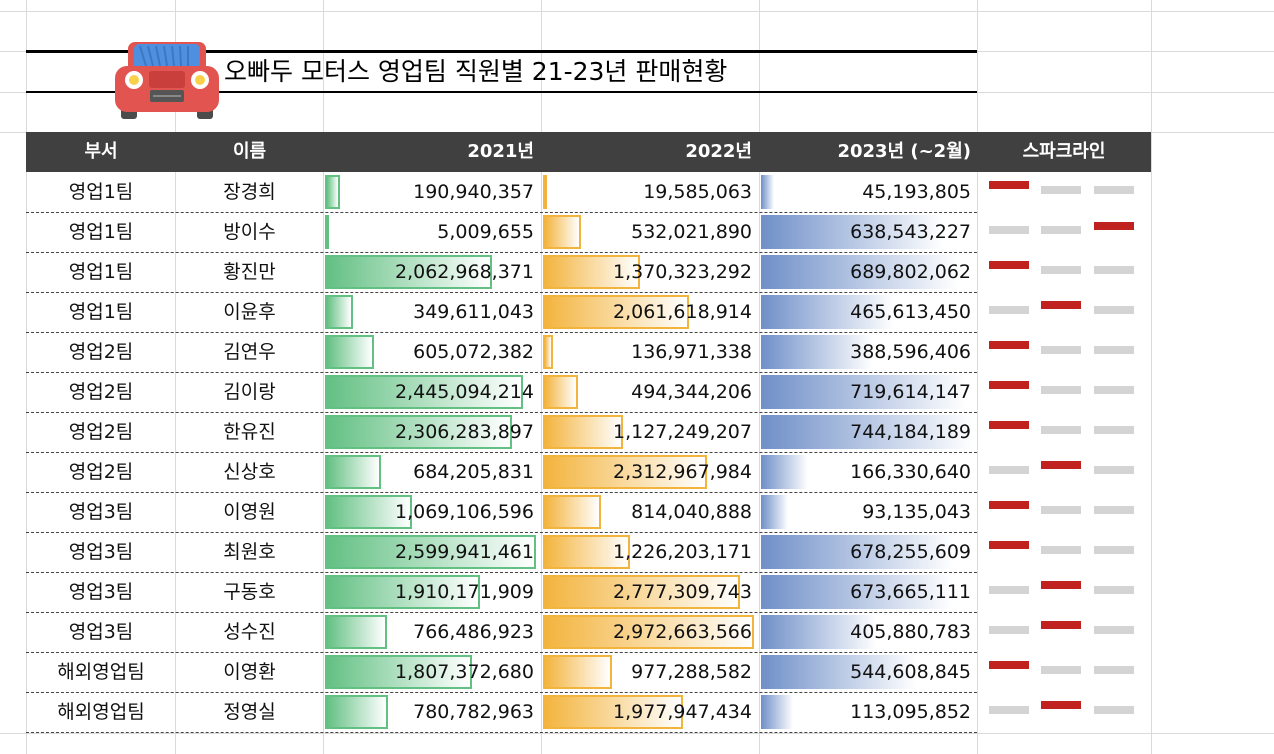  Describe the element at coordinates (431, 432) in the screenshot. I see `sales-2021-cell: 2,306,283,897` at that location.